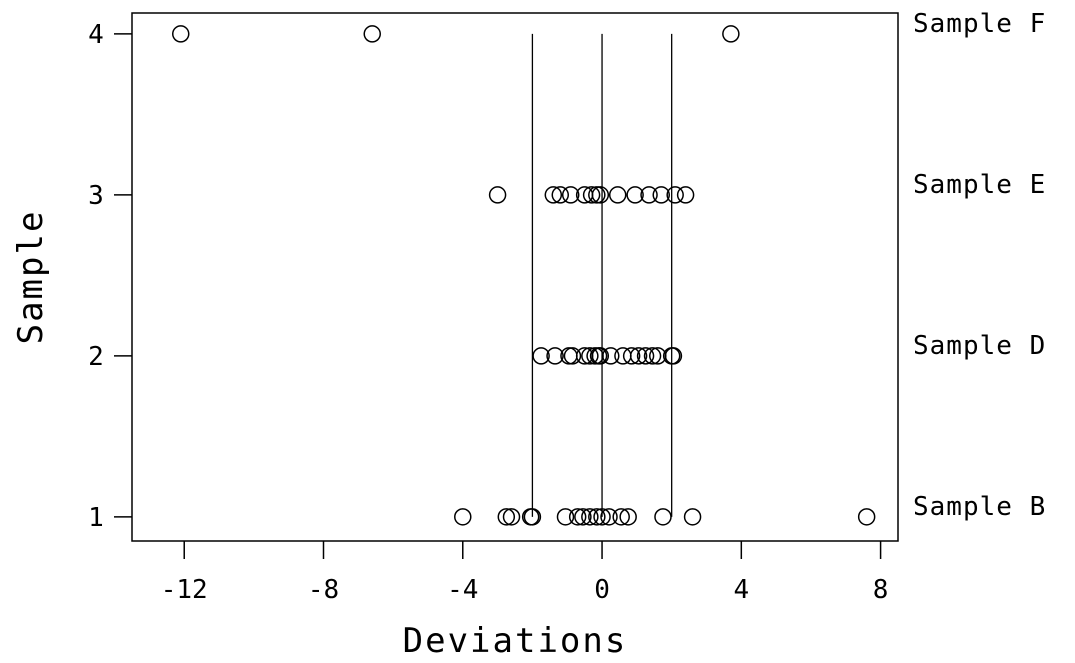  I want to click on x-tick-label: -12, so click(184, 590).